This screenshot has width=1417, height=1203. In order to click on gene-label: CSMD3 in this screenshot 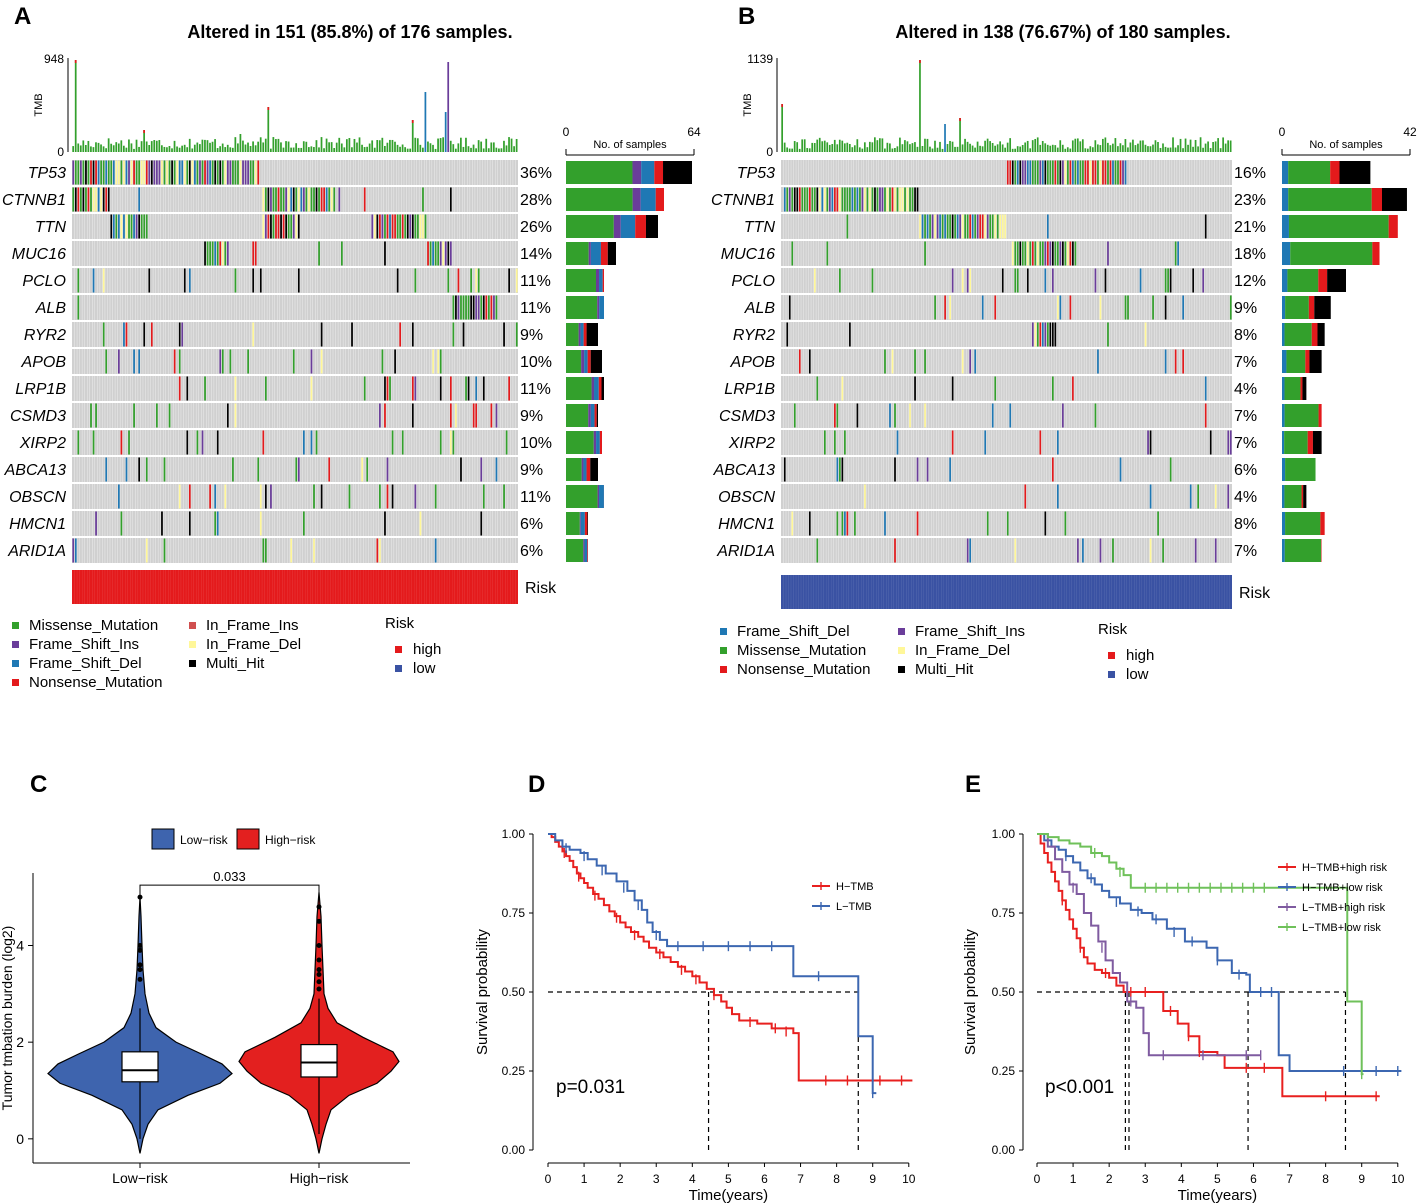, I will do `click(38, 416)`.